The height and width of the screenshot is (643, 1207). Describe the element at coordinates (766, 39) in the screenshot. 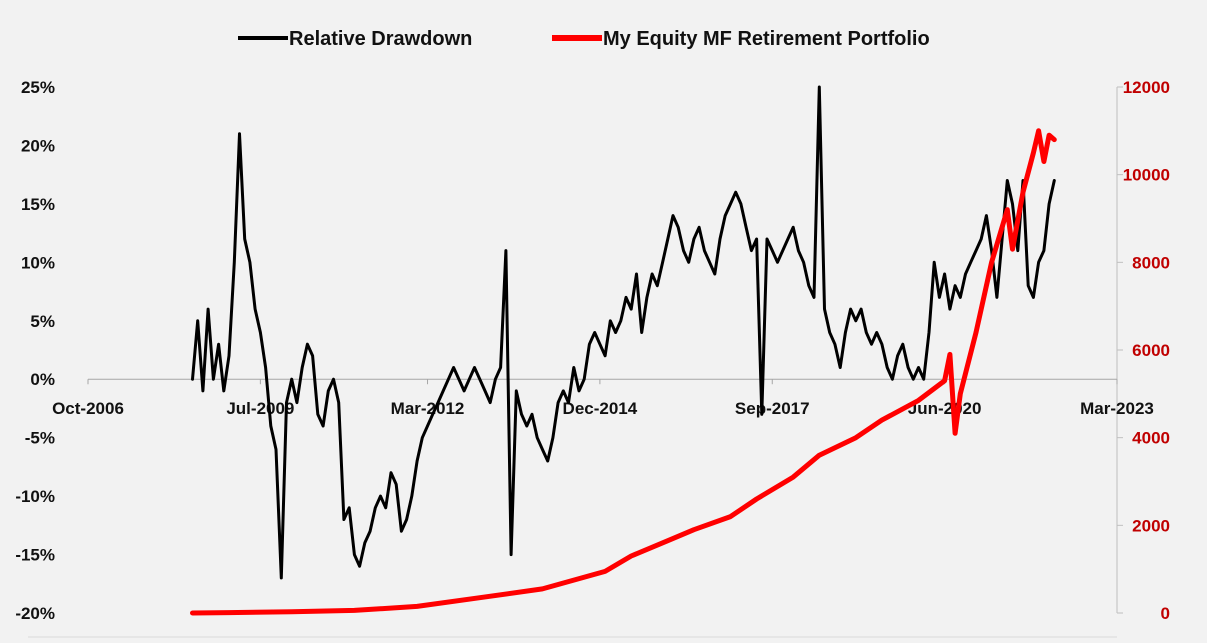

I see `legend-label-portfolio: My Equity MF Retirement Portfolio` at that location.